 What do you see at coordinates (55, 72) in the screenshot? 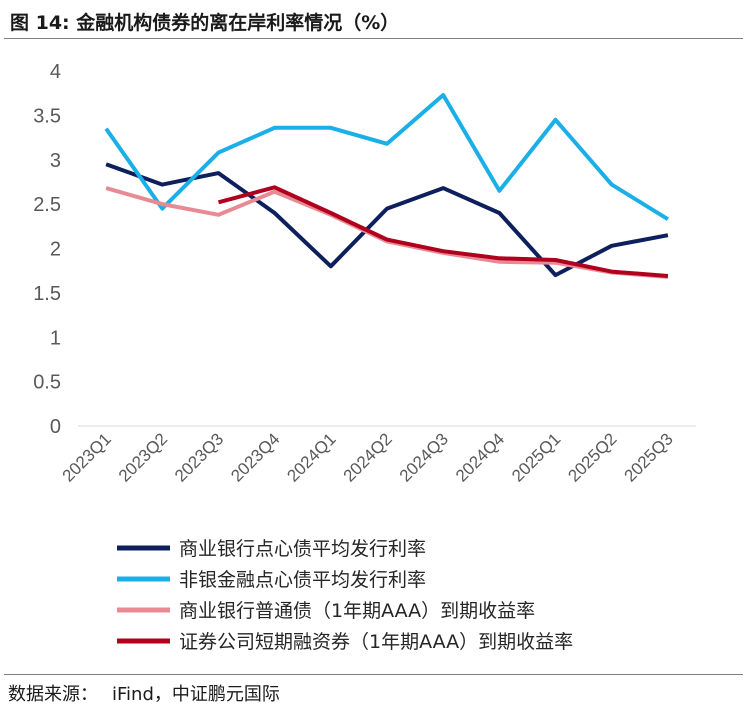
I see `y-tick-label: 4` at bounding box center [55, 72].